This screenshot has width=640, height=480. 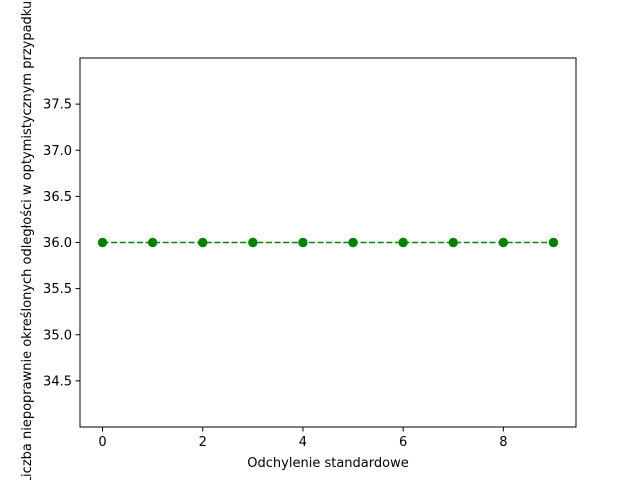 What do you see at coordinates (57, 151) in the screenshot?
I see `y-tick-label: 37.0` at bounding box center [57, 151].